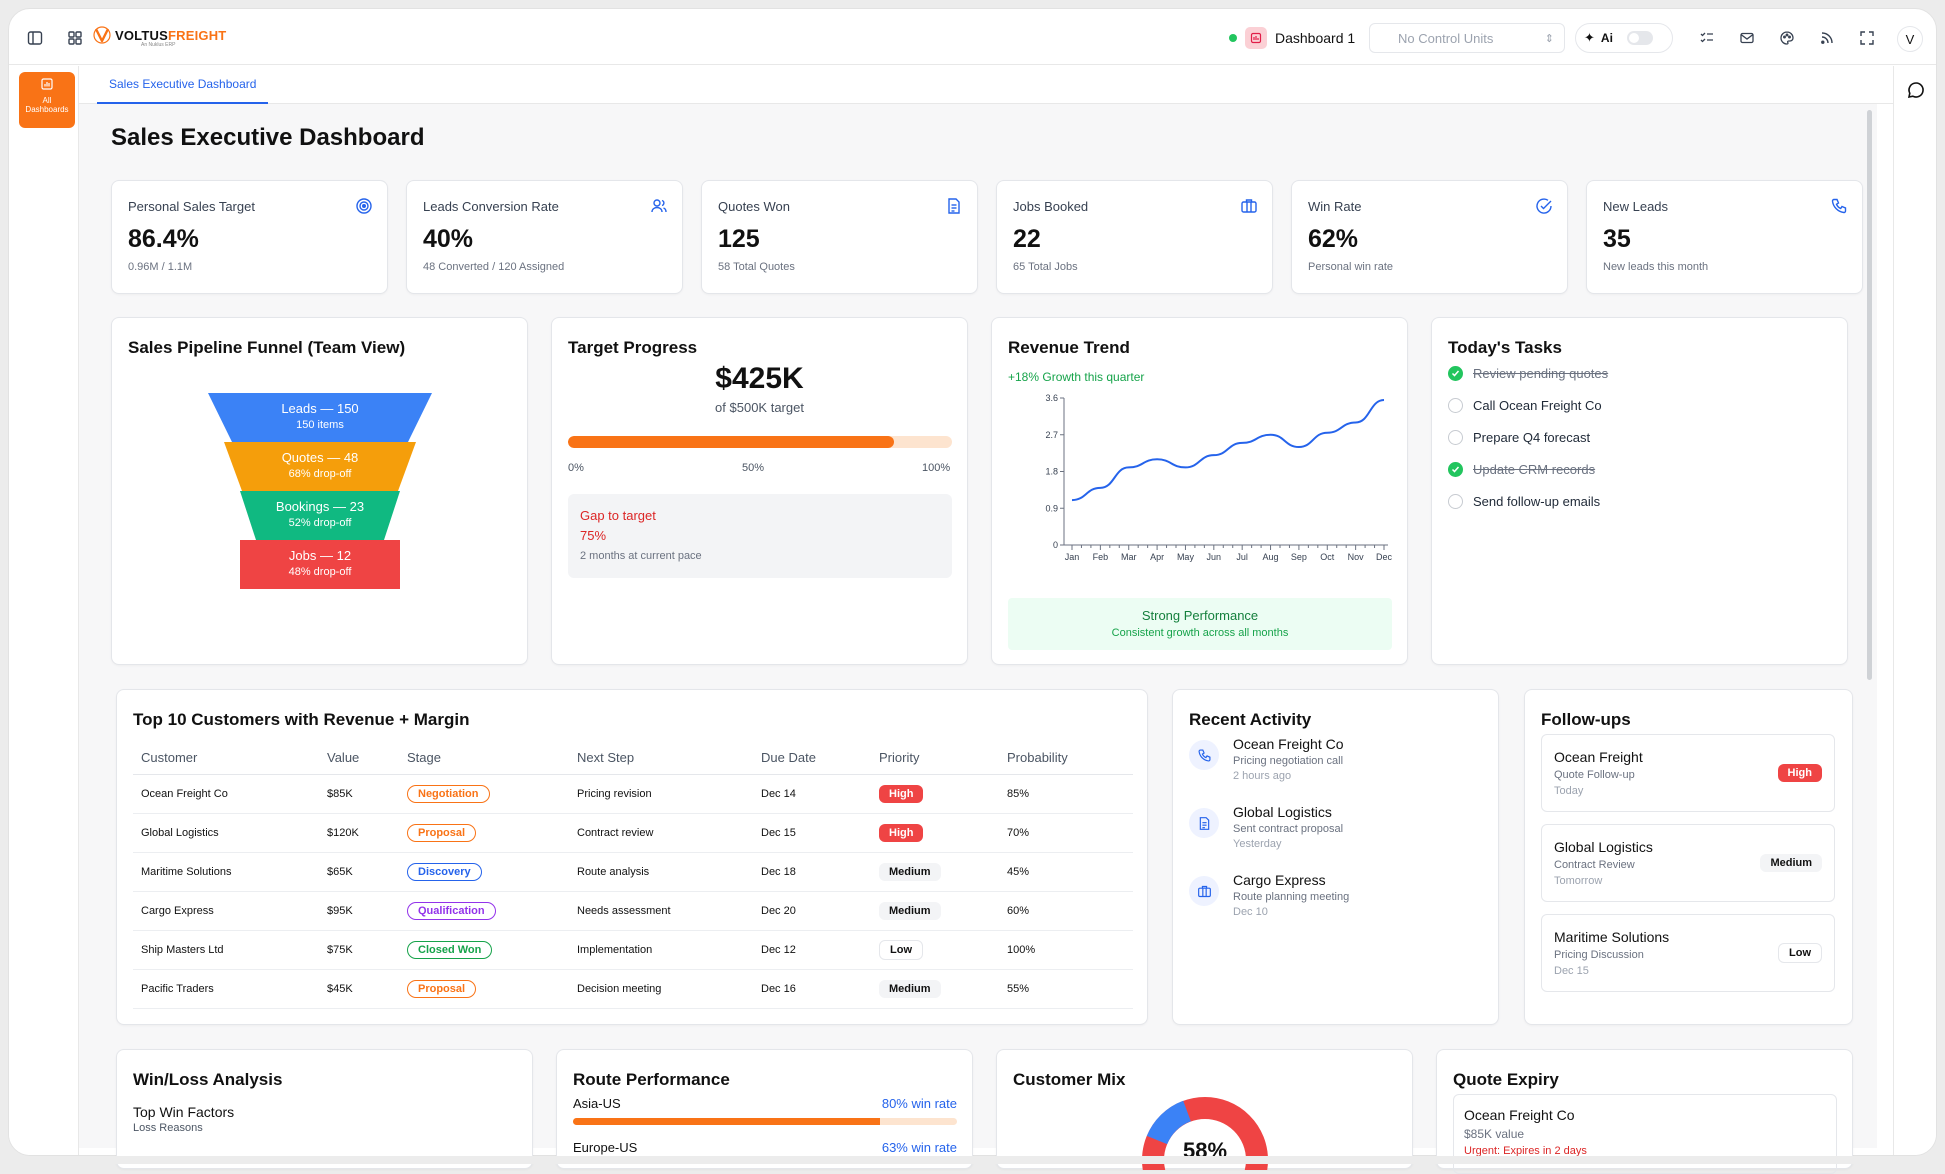 Image resolution: width=1945 pixels, height=1174 pixels. Describe the element at coordinates (364, 206) in the screenshot. I see `target-icon` at that location.